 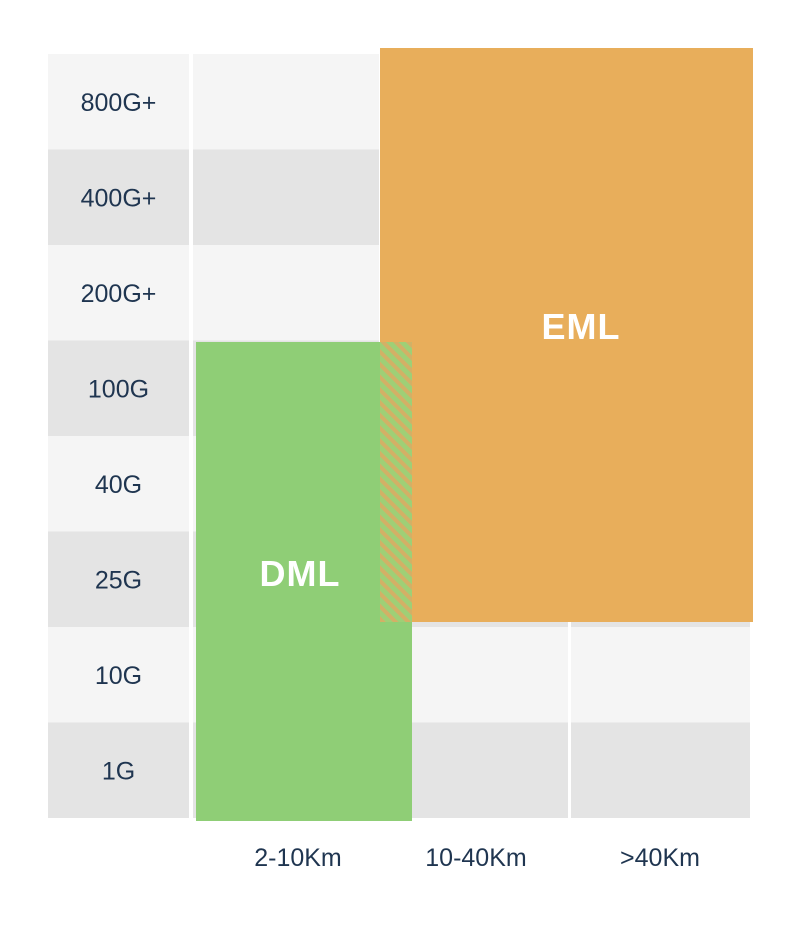 I want to click on dml-region, so click(x=304, y=581).